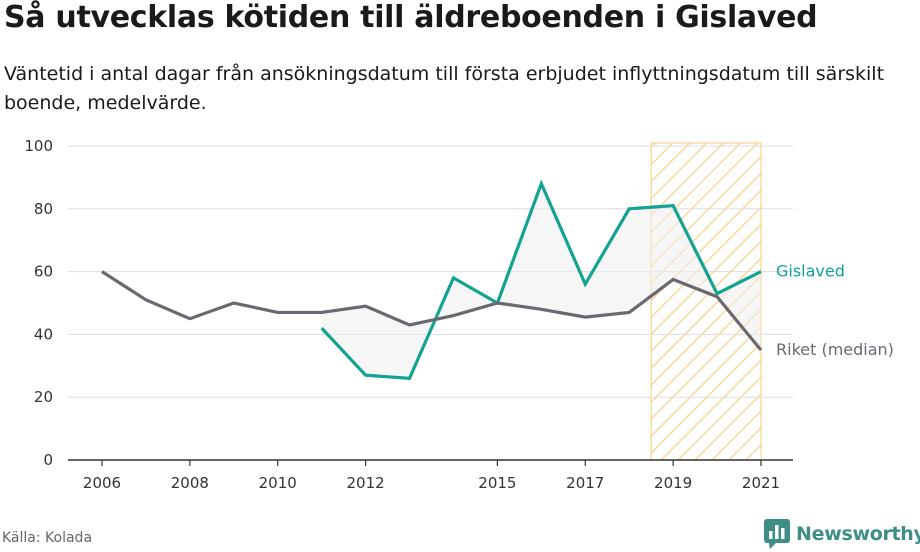 The height and width of the screenshot is (552, 920). Describe the element at coordinates (835, 349) in the screenshot. I see `series-label-riket-median: Riket (median)` at that location.